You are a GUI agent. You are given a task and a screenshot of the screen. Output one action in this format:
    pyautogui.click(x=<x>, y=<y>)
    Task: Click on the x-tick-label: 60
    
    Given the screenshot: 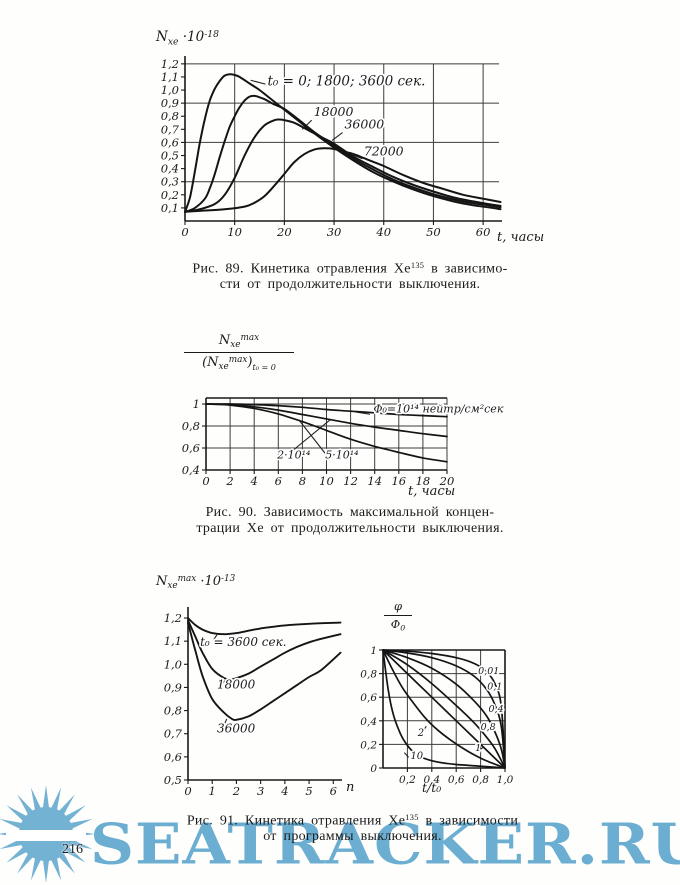 What is the action you would take?
    pyautogui.click(x=483, y=232)
    